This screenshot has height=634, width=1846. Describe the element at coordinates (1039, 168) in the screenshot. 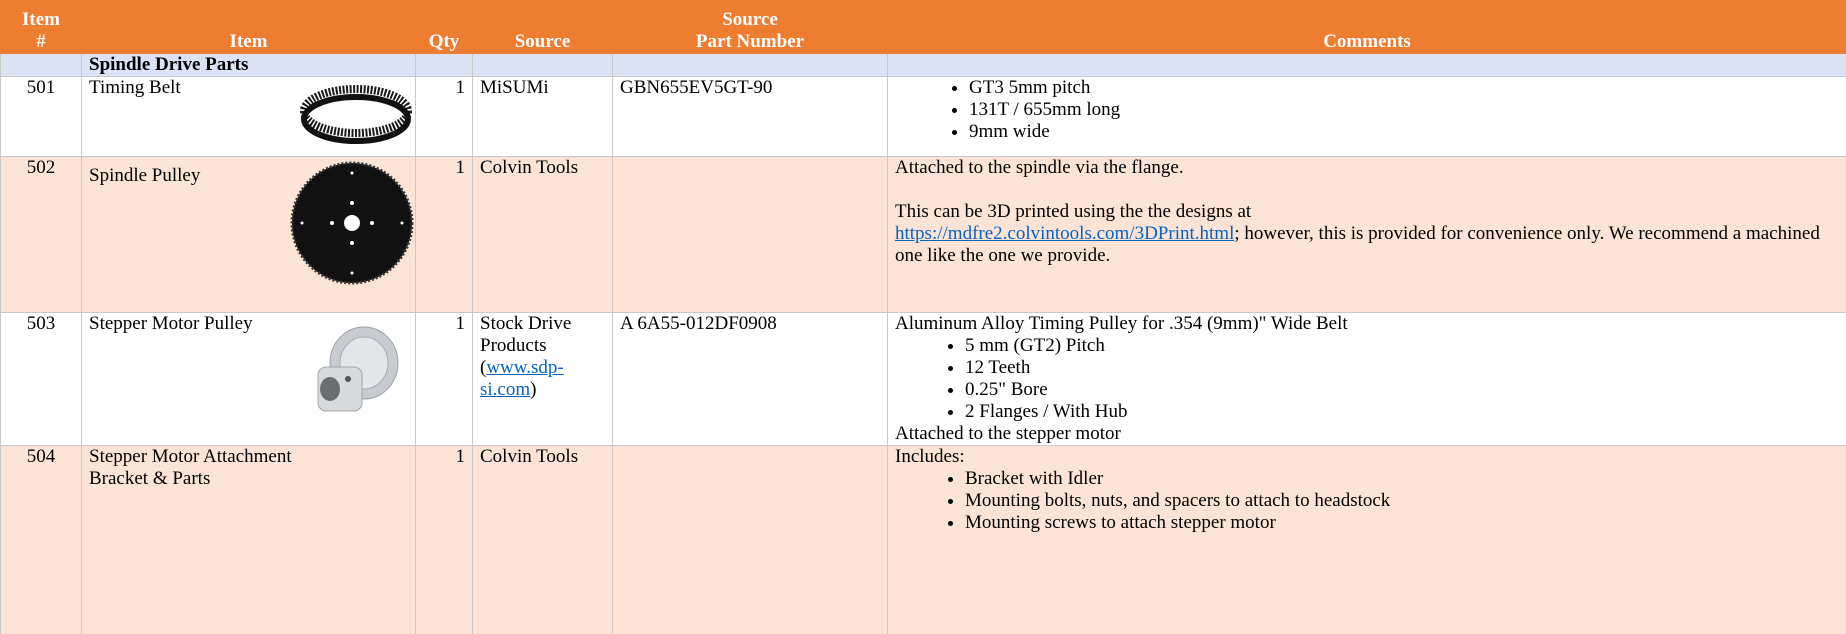

I see `paragraph: Attached to the spindle via the flange.` at that location.